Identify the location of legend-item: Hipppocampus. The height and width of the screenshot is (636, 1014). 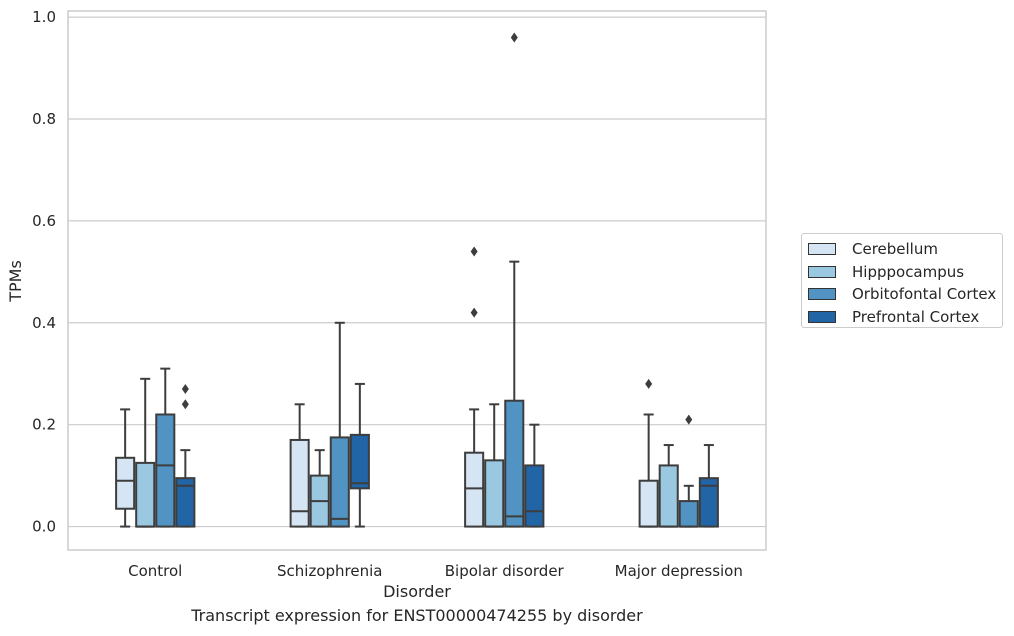
(905, 272).